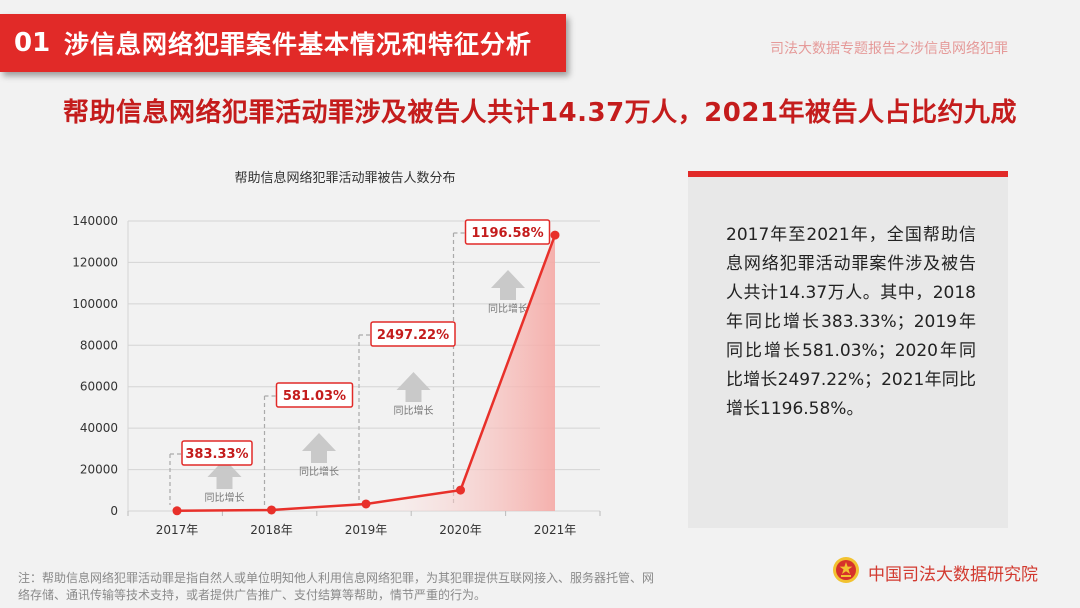  Describe the element at coordinates (99, 387) in the screenshot. I see `y-tick-label: 60000` at that location.